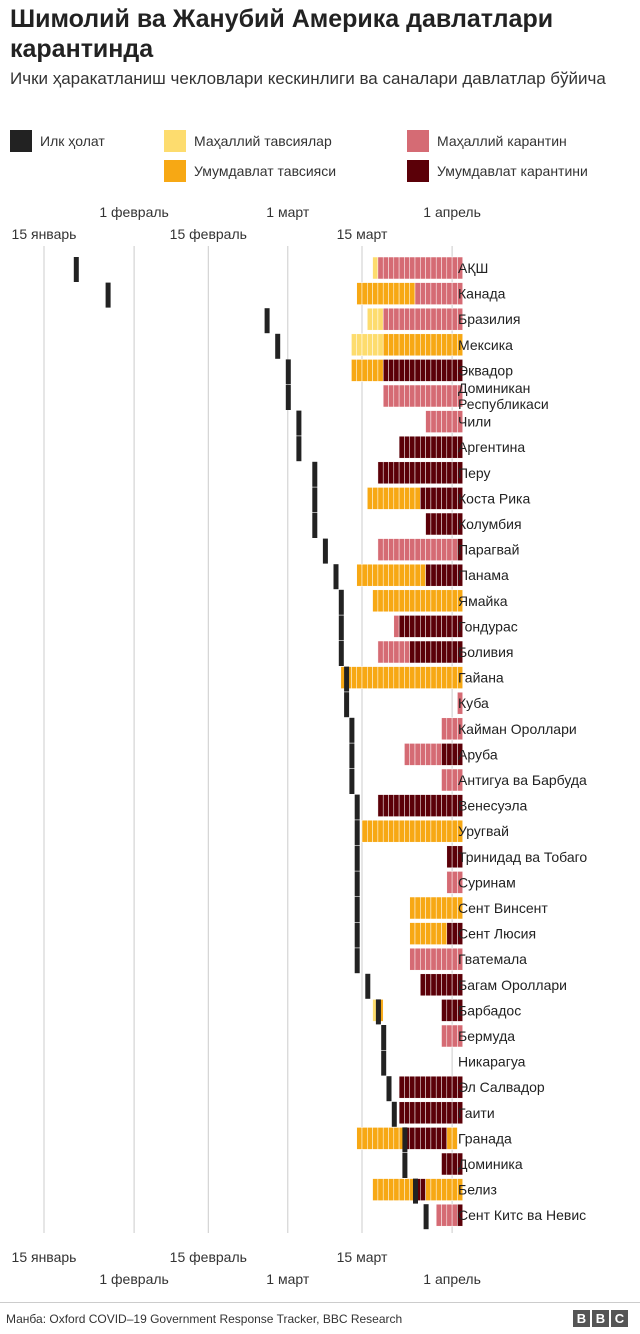 Image resolution: width=640 pixels, height=1334 pixels. What do you see at coordinates (485, 370) in the screenshot?
I see `country-label: Эквадор` at bounding box center [485, 370].